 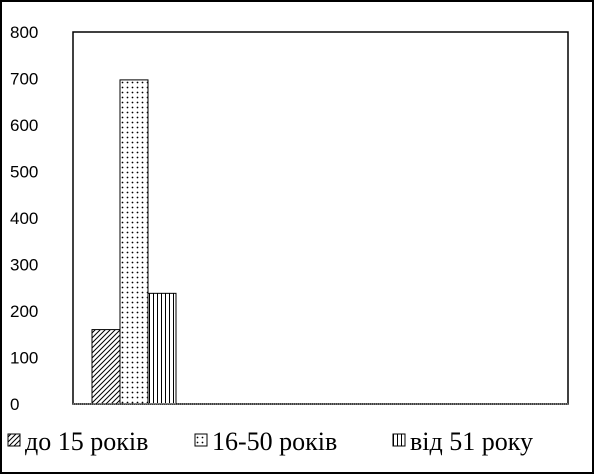 I want to click on y-tick-label: 700, so click(x=24, y=79).